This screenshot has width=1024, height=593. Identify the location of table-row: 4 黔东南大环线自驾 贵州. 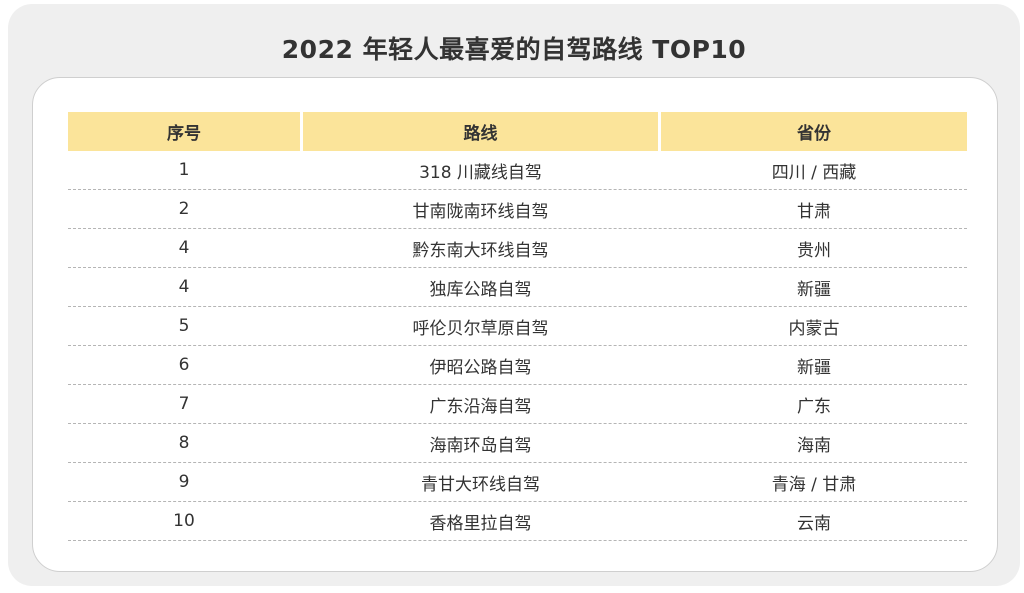
(517, 248).